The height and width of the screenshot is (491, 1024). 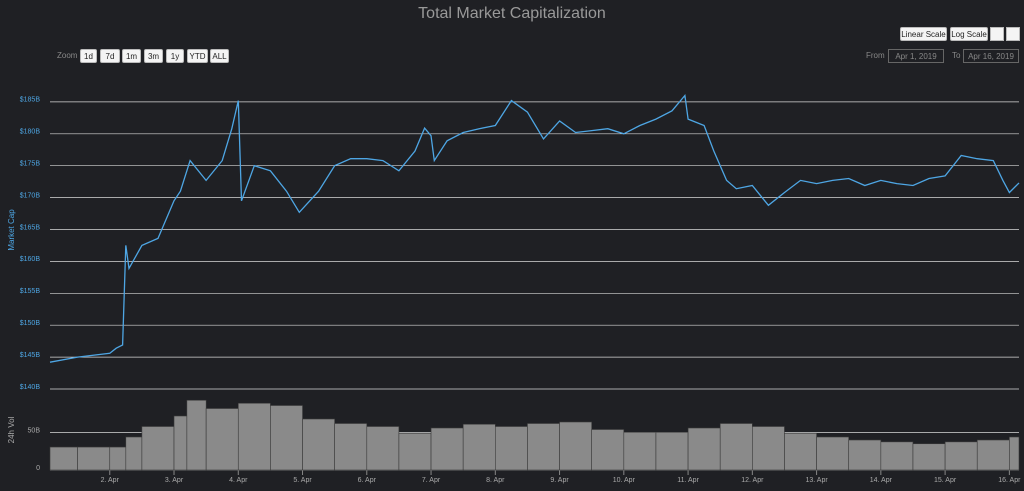 I want to click on y-tick-label: $160B, so click(x=30, y=259).